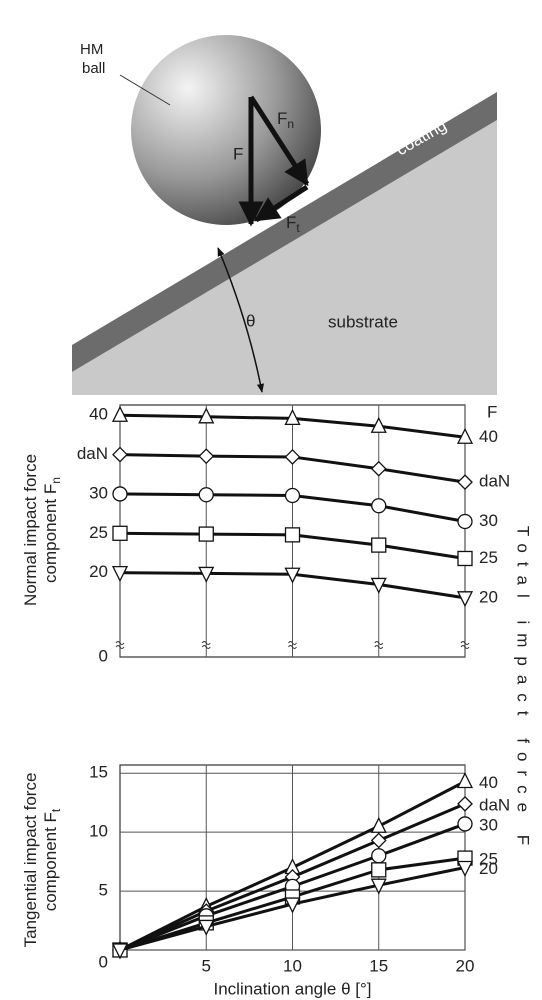 The image size is (542, 1000). I want to click on force-label: F, so click(238, 153).